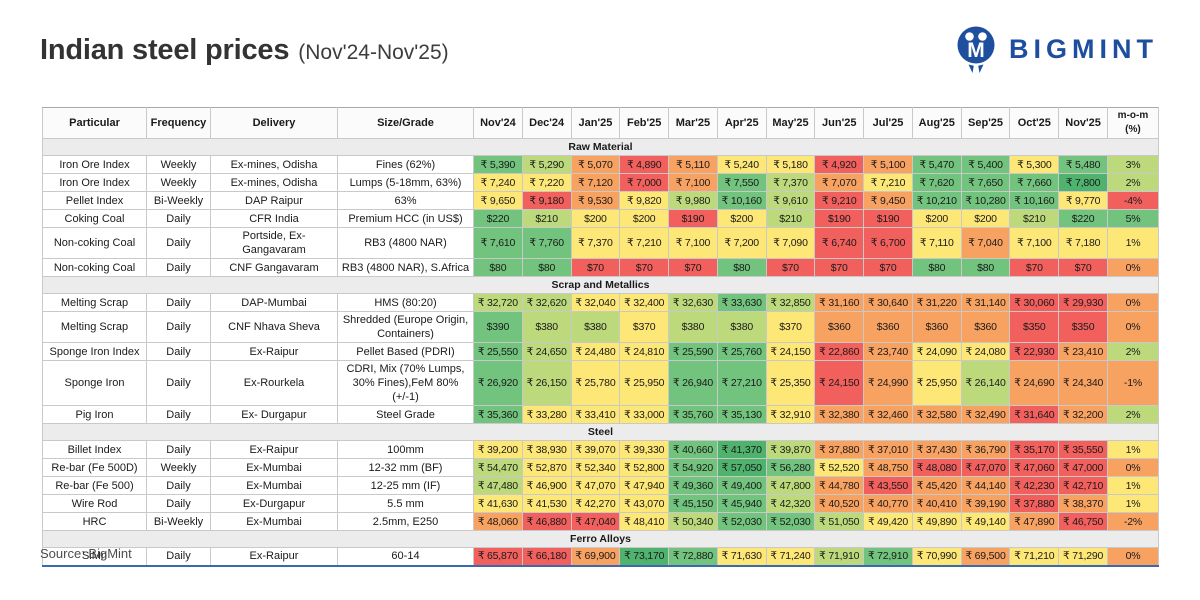 The height and width of the screenshot is (600, 1200). What do you see at coordinates (546, 521) in the screenshot?
I see `price-cell: ₹ 46,880` at bounding box center [546, 521].